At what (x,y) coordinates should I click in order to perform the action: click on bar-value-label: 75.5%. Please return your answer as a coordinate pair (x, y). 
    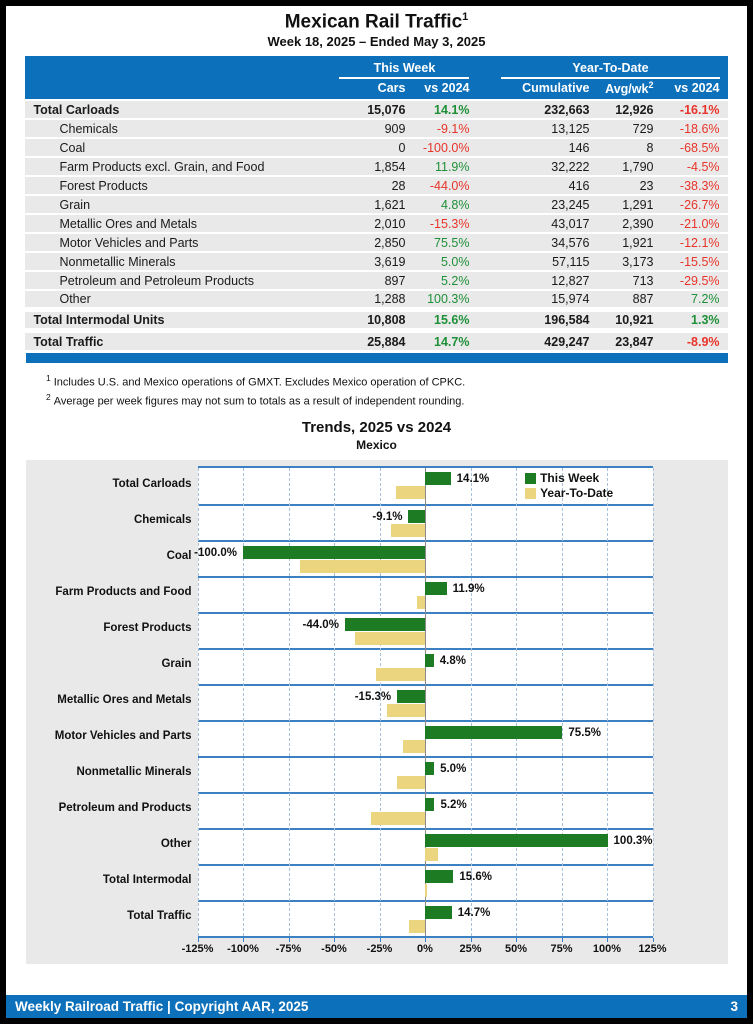
    Looking at the image, I should click on (585, 733).